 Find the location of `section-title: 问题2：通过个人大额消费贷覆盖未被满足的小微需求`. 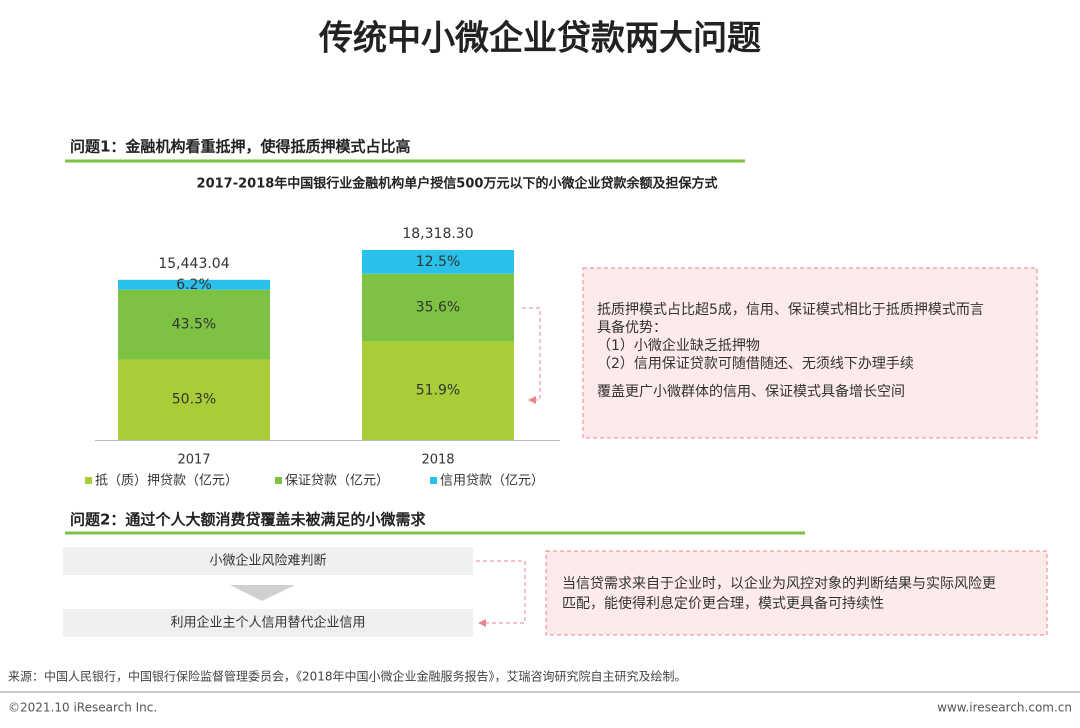

section-title: 问题2：通过个人大额消费贷覆盖未被满足的小微需求 is located at coordinates (248, 520).